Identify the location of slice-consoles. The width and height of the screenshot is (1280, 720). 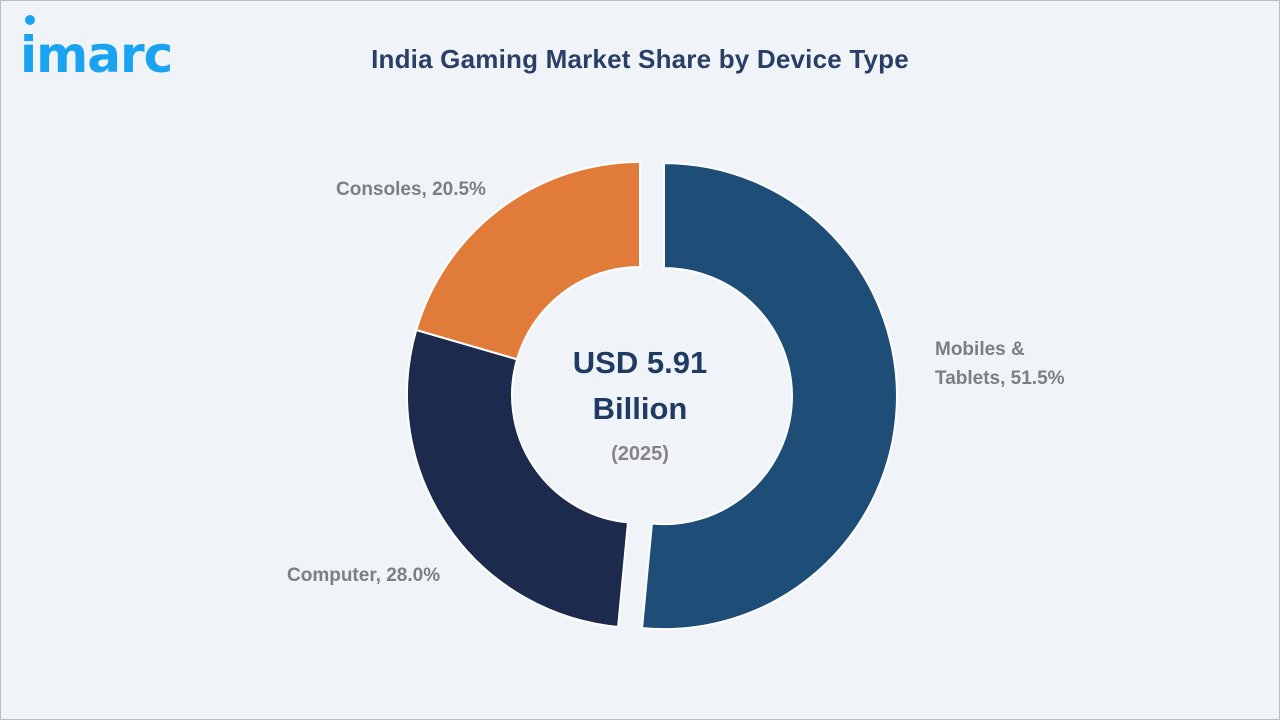
(528, 260).